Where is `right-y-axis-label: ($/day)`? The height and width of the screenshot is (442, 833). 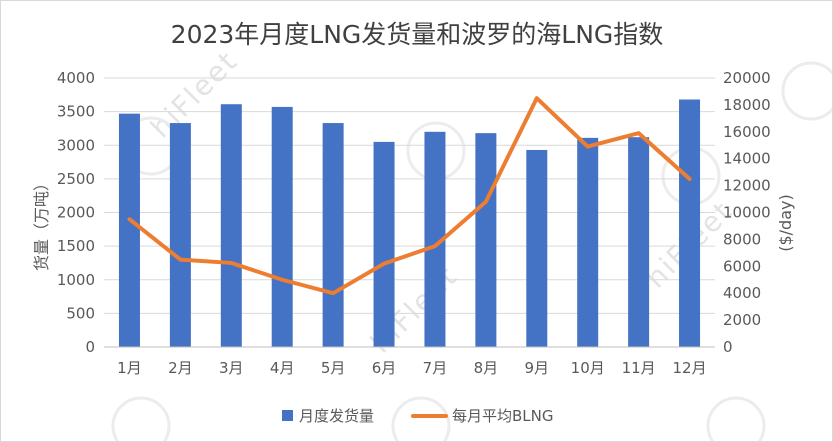
right-y-axis-label: ($/day) is located at coordinates (785, 222).